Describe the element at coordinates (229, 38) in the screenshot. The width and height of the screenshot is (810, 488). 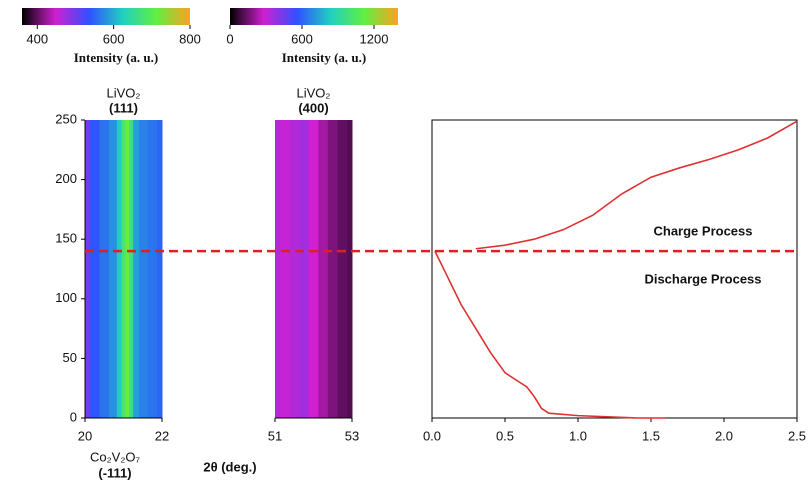
I see `colorbar-tick-label: 0` at that location.